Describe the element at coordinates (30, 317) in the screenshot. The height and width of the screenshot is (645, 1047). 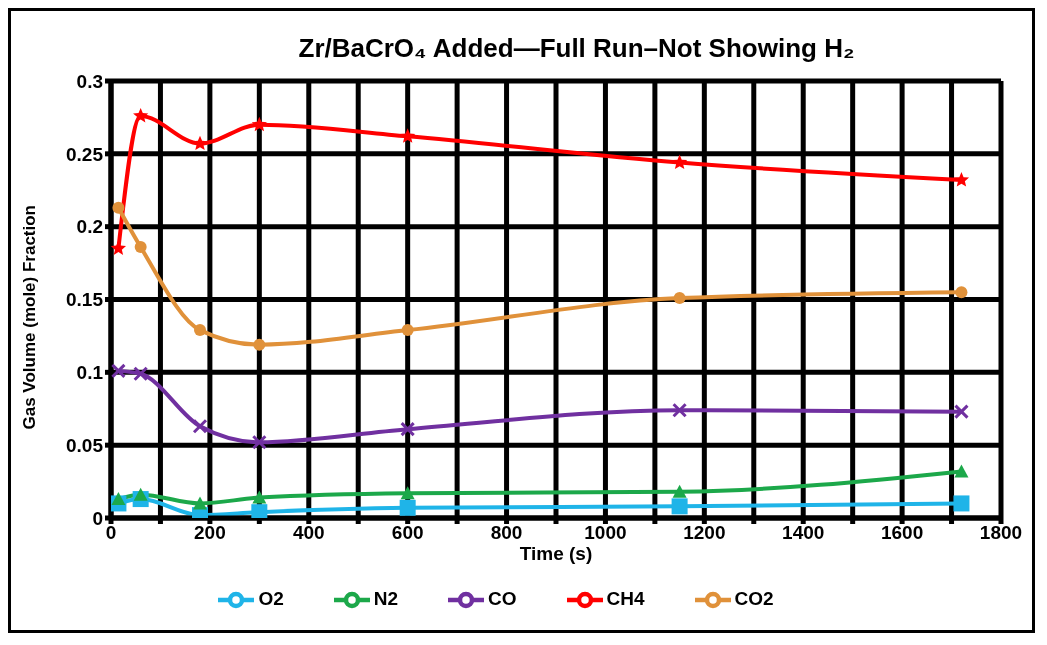
I see `y-axis-title: Gas Volume (mole) Fraction` at that location.